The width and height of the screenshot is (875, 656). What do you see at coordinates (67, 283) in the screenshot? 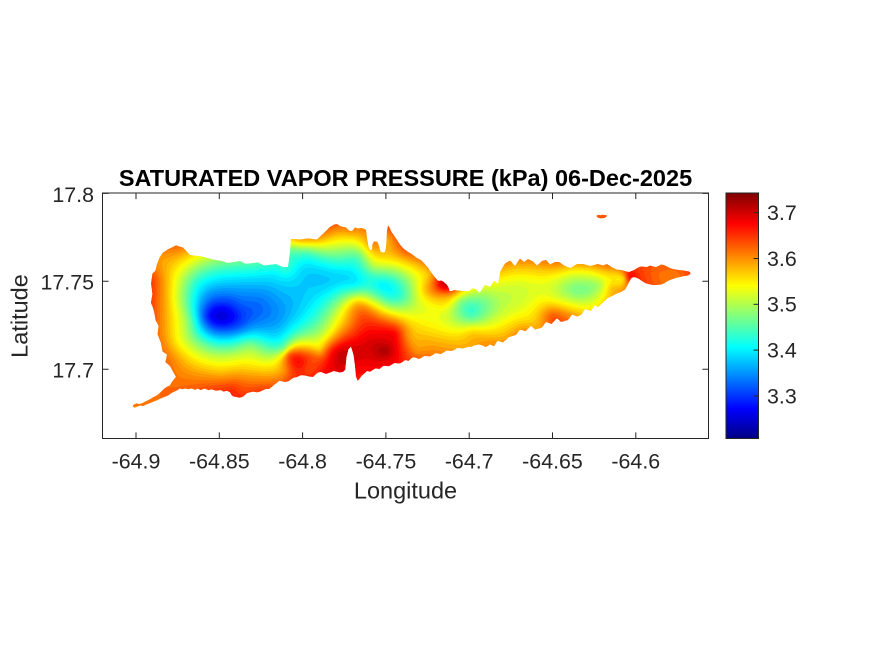
I see `svg-text: 17.75` at bounding box center [67, 283].